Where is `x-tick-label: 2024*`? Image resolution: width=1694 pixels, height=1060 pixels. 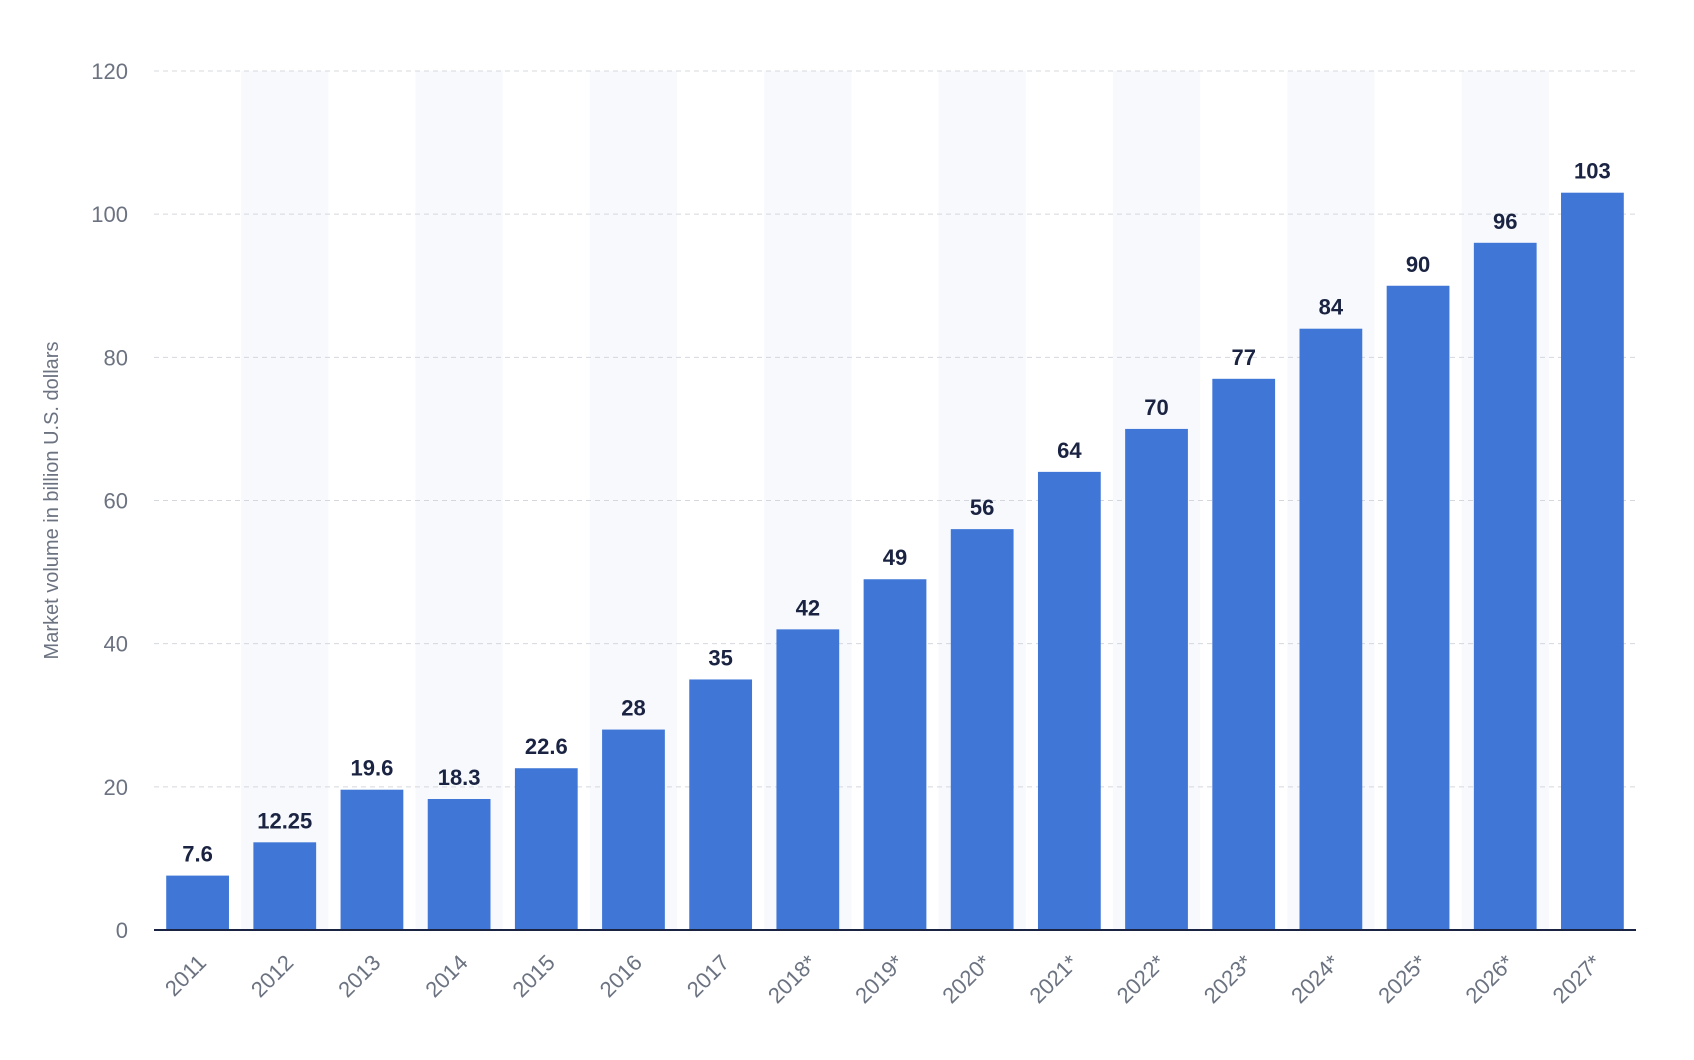 x-tick-label: 2024* is located at coordinates (1315, 979).